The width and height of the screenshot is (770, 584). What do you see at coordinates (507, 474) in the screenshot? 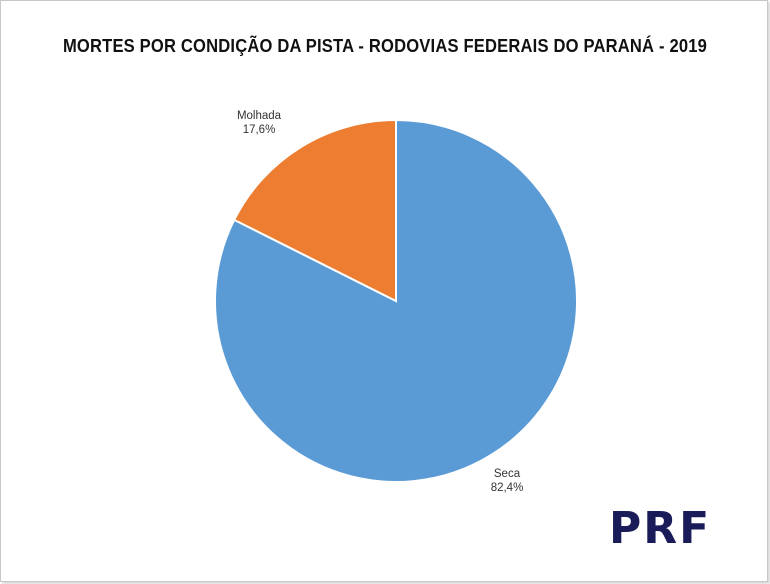
I see `slice-label-seca: Seca` at bounding box center [507, 474].